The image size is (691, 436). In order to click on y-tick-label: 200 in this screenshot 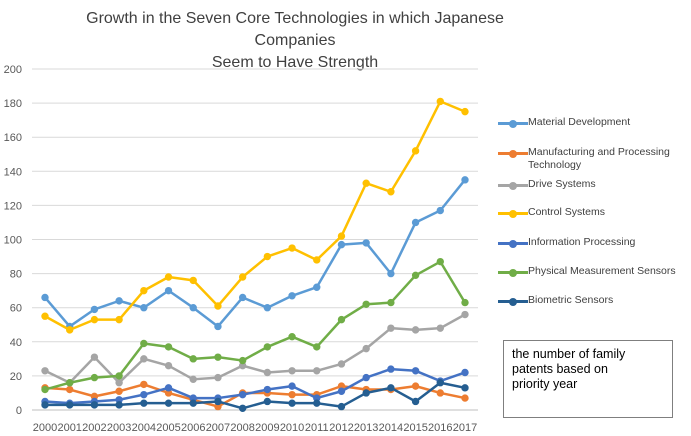, I will do `click(13, 70)`.